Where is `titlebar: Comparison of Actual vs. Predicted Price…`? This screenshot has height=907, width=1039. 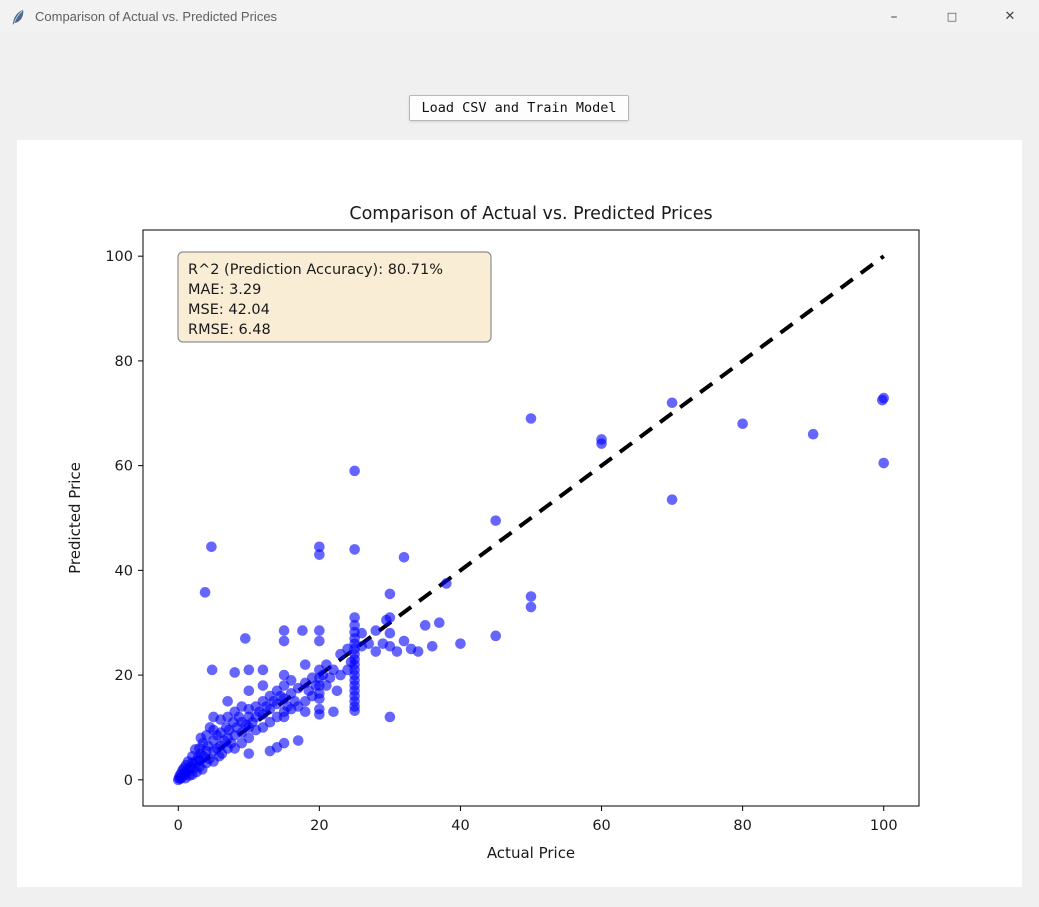 titlebar: Comparison of Actual vs. Predicted Price… is located at coordinates (519, 16).